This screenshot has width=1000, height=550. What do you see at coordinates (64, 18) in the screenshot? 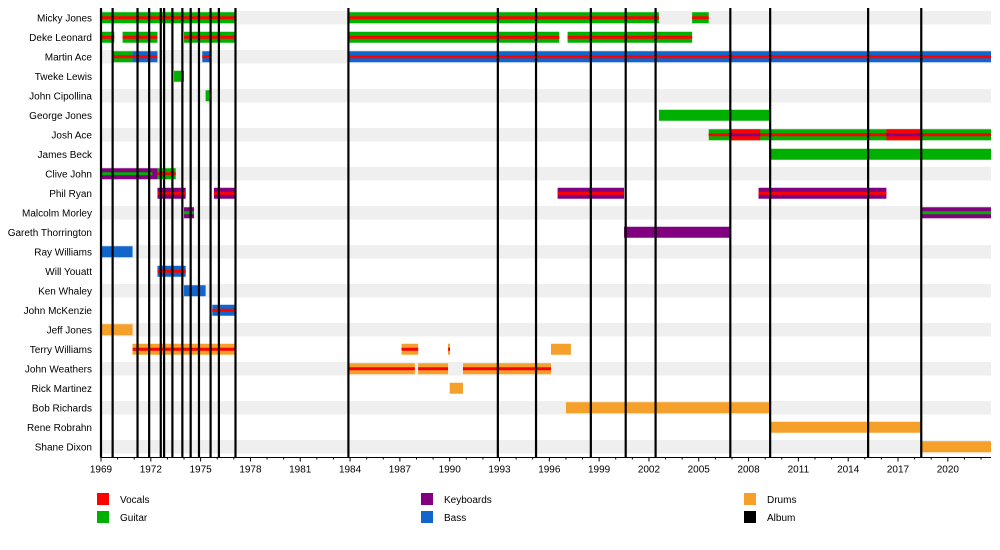
I see `member-label: Micky Jones` at bounding box center [64, 18].